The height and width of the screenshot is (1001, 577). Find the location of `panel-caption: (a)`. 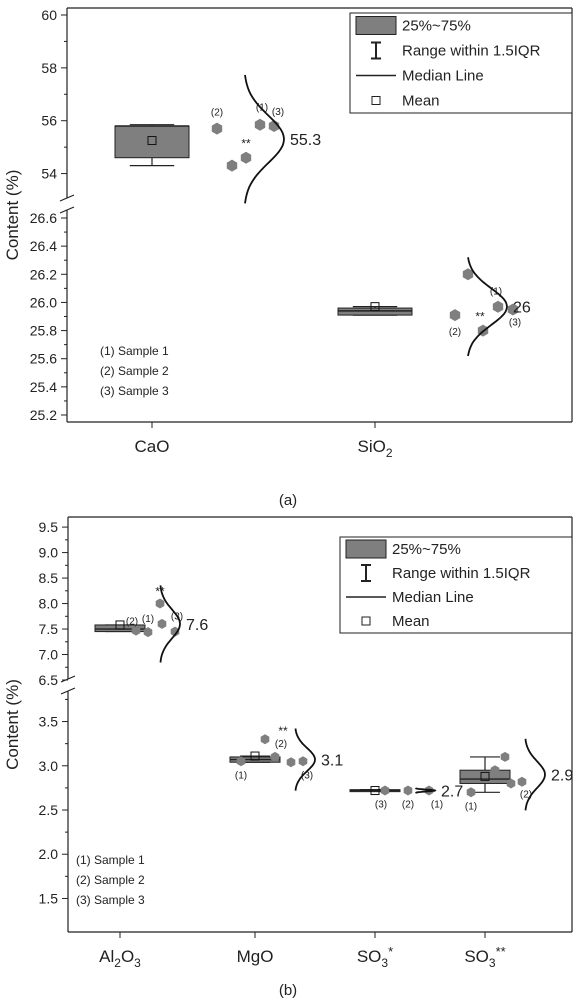

panel-caption: (a) is located at coordinates (288, 500).